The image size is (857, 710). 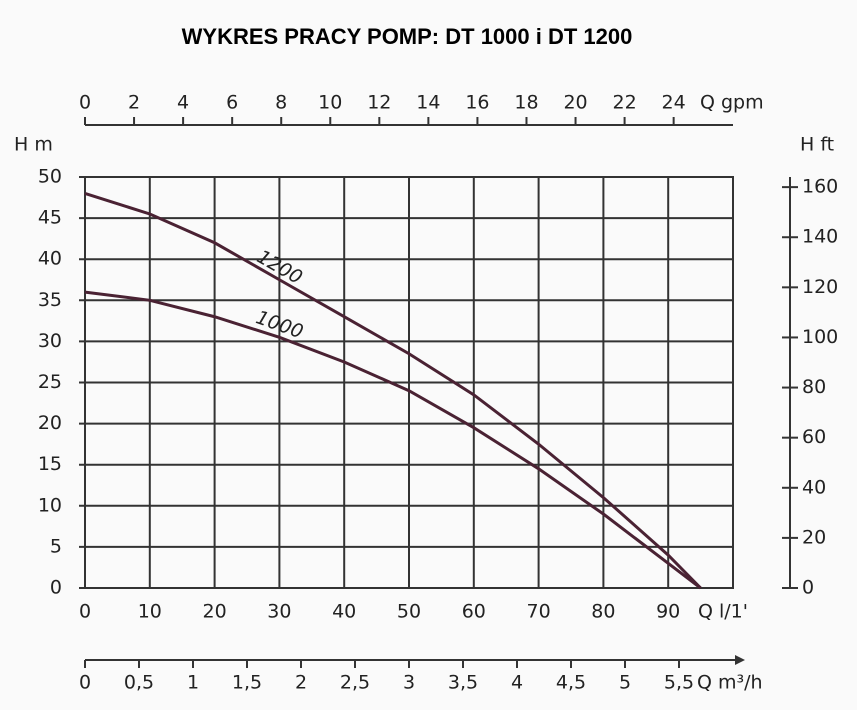 I want to click on y2-tick-label: 60, so click(x=814, y=437).